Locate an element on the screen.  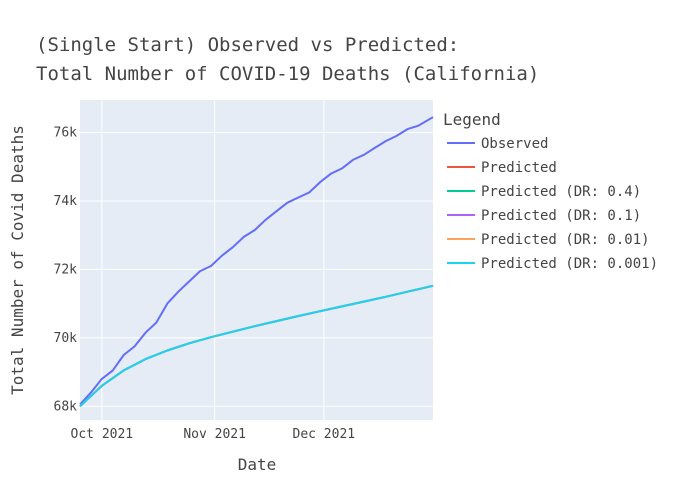
legend-label: Predicted (DR: 0.1) is located at coordinates (561, 216).